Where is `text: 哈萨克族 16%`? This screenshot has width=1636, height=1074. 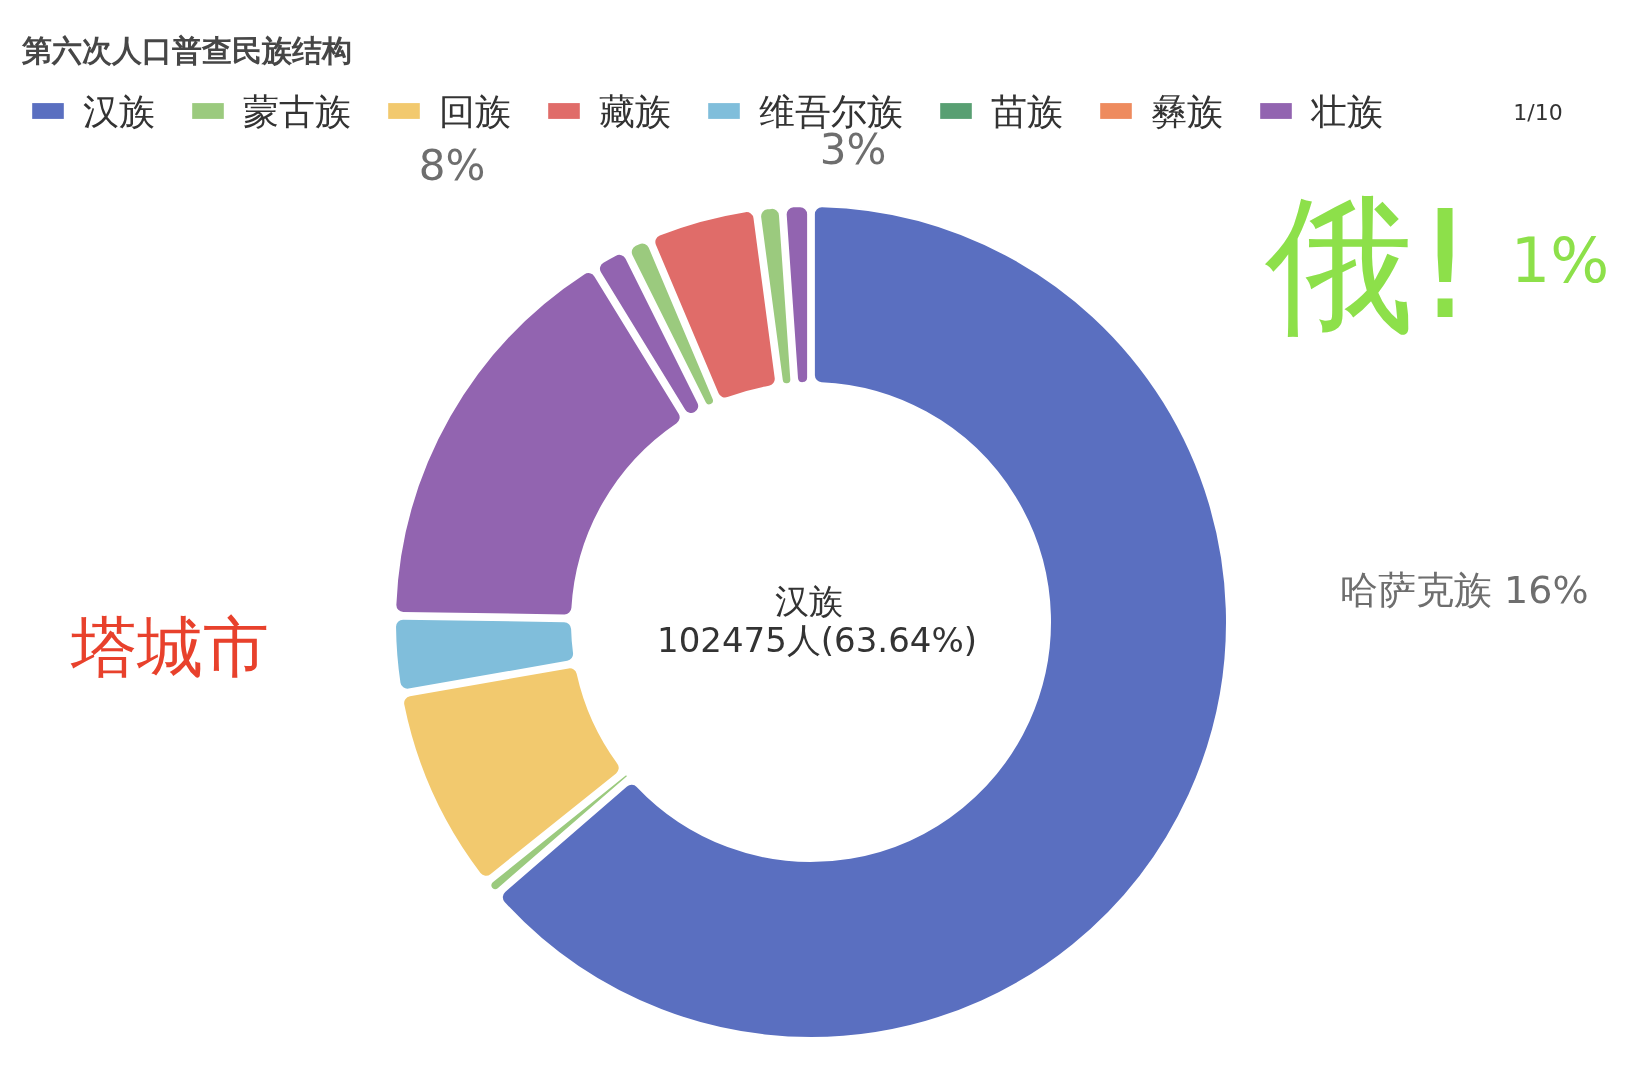 text: 哈萨克族 16% is located at coordinates (1464, 590).